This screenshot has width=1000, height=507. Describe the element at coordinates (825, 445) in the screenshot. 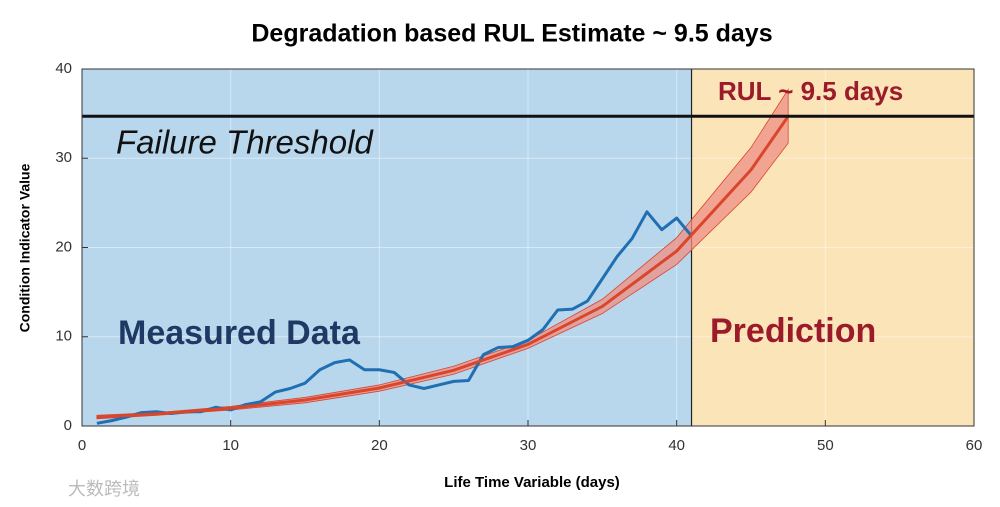

I see `x-tick-label: 50` at that location.